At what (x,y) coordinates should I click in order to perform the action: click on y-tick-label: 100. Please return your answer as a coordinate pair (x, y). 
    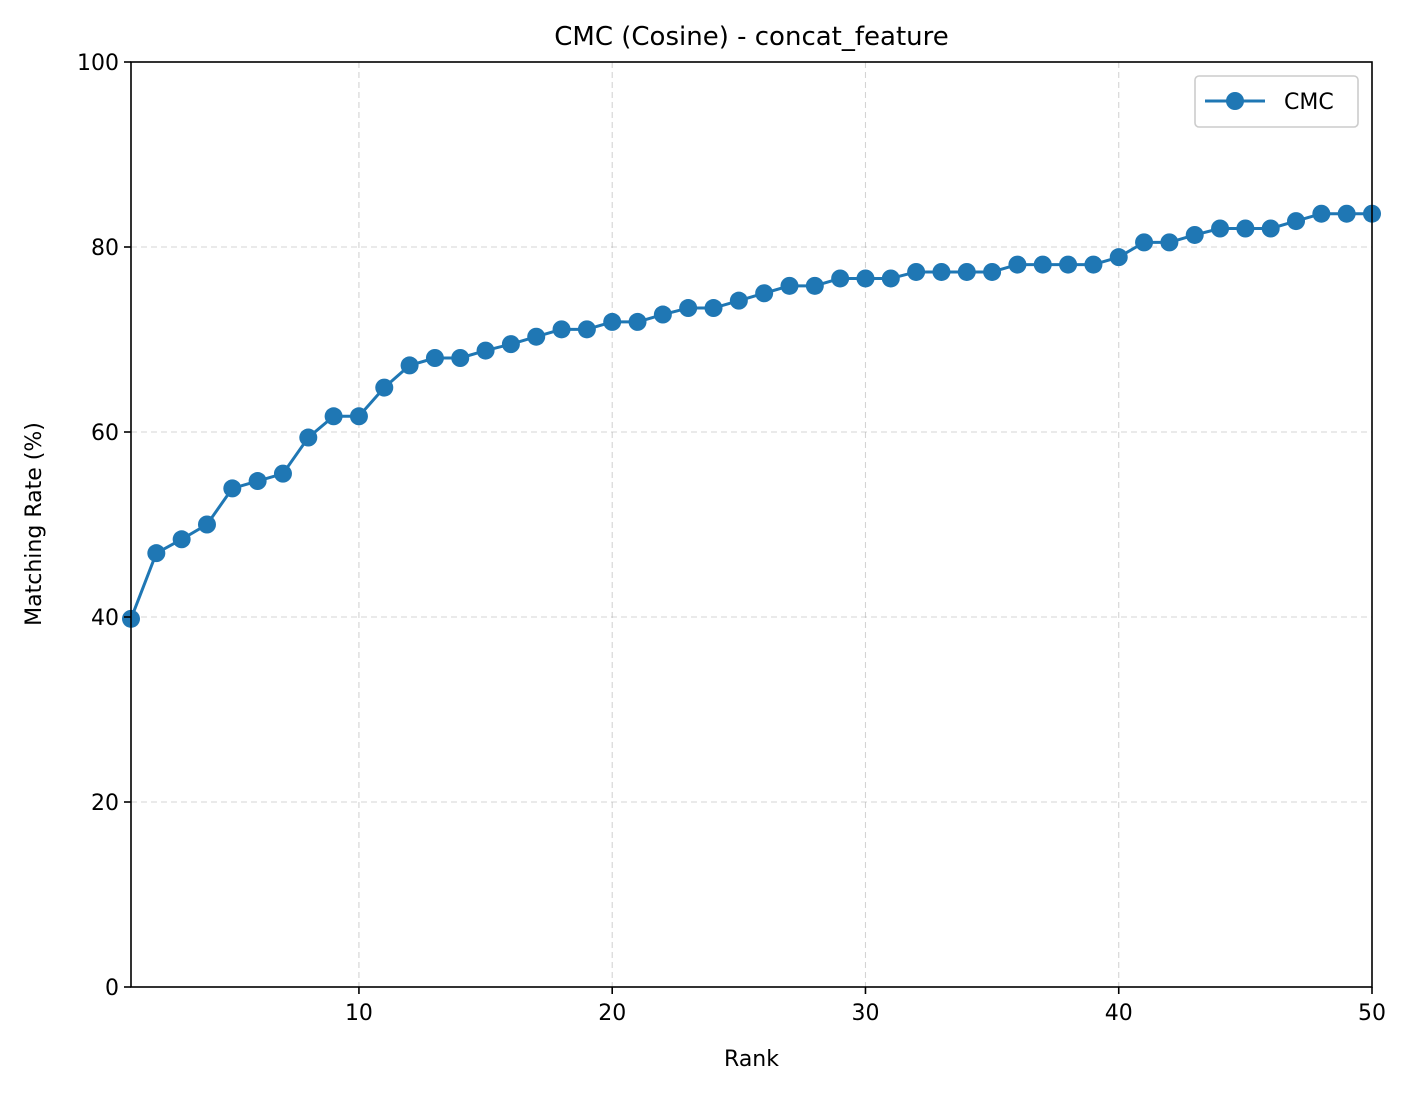
    Looking at the image, I should click on (98, 63).